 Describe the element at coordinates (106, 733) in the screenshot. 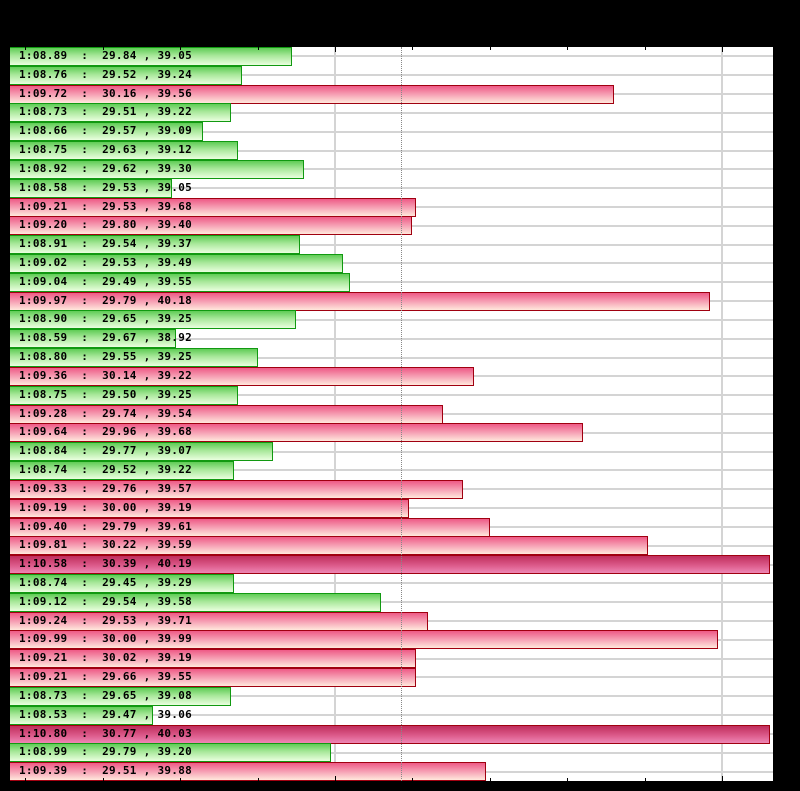

I see `lap-label: 1:10.80 : 30.77 , 40.03` at that location.